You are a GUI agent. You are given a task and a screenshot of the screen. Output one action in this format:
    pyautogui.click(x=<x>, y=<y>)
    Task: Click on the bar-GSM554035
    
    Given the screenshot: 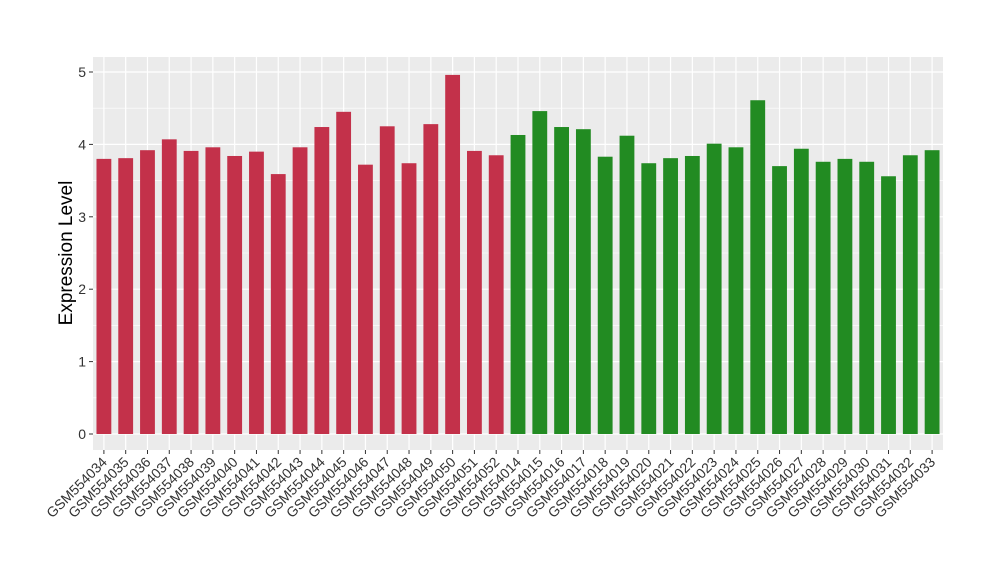 What is the action you would take?
    pyautogui.click(x=126, y=296)
    